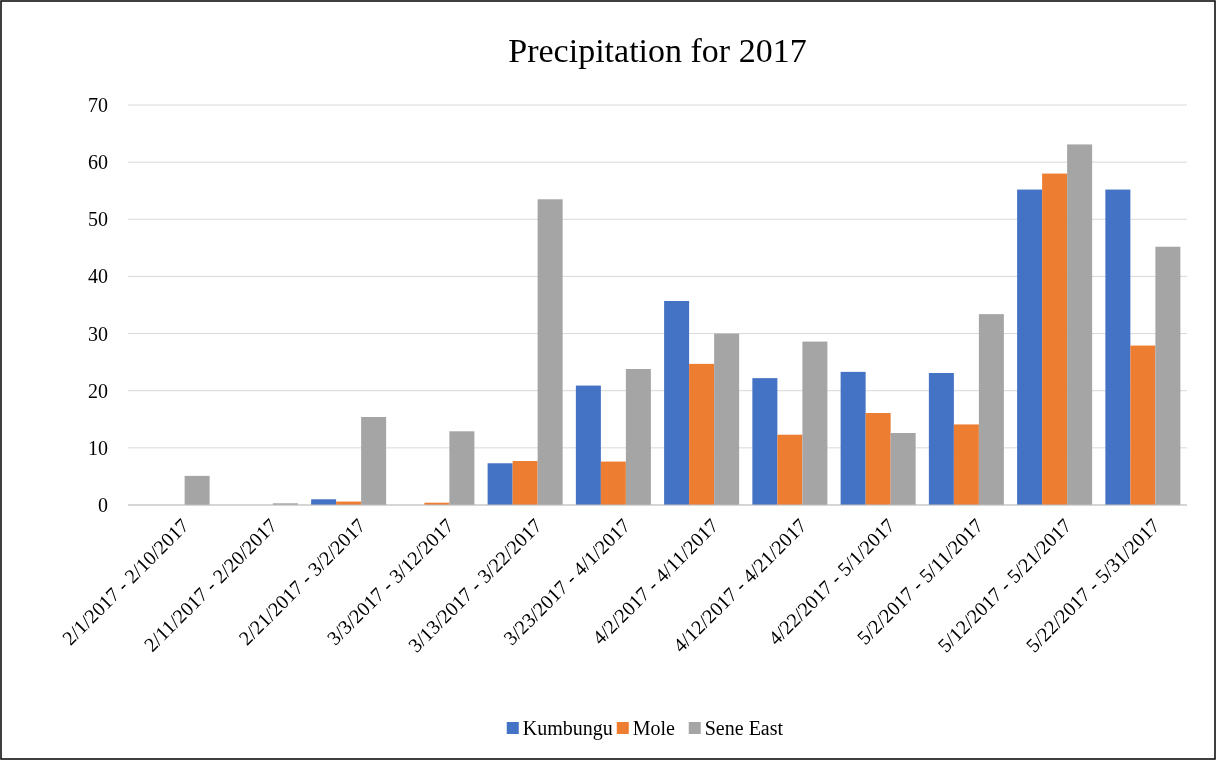 The width and height of the screenshot is (1216, 760). What do you see at coordinates (98, 333) in the screenshot?
I see `y-tick-label: 30` at bounding box center [98, 333].